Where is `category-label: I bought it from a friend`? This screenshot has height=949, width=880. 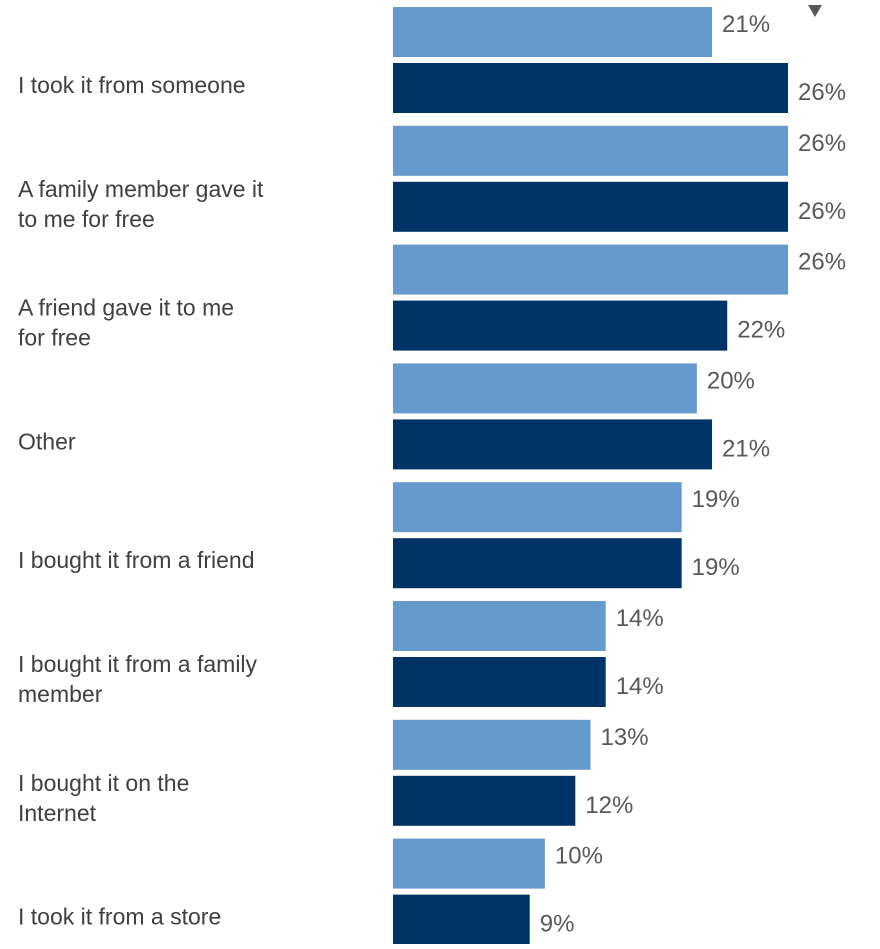 category-label: I bought it from a friend is located at coordinates (136, 560).